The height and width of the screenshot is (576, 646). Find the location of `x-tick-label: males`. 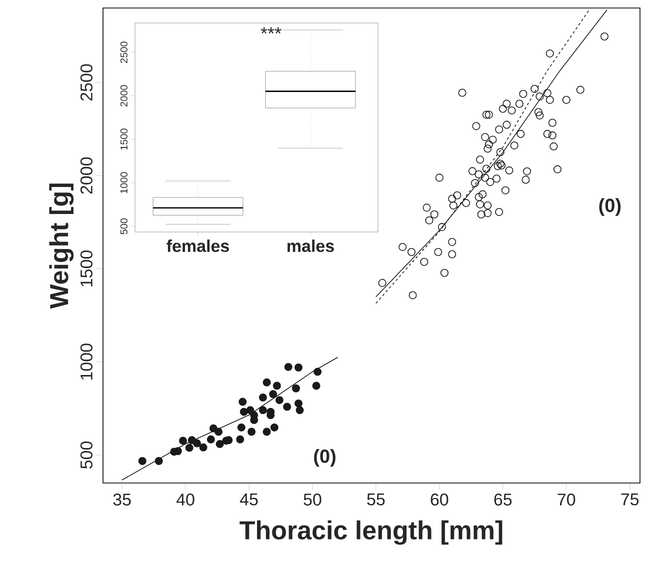

x-tick-label: males is located at coordinates (311, 246).